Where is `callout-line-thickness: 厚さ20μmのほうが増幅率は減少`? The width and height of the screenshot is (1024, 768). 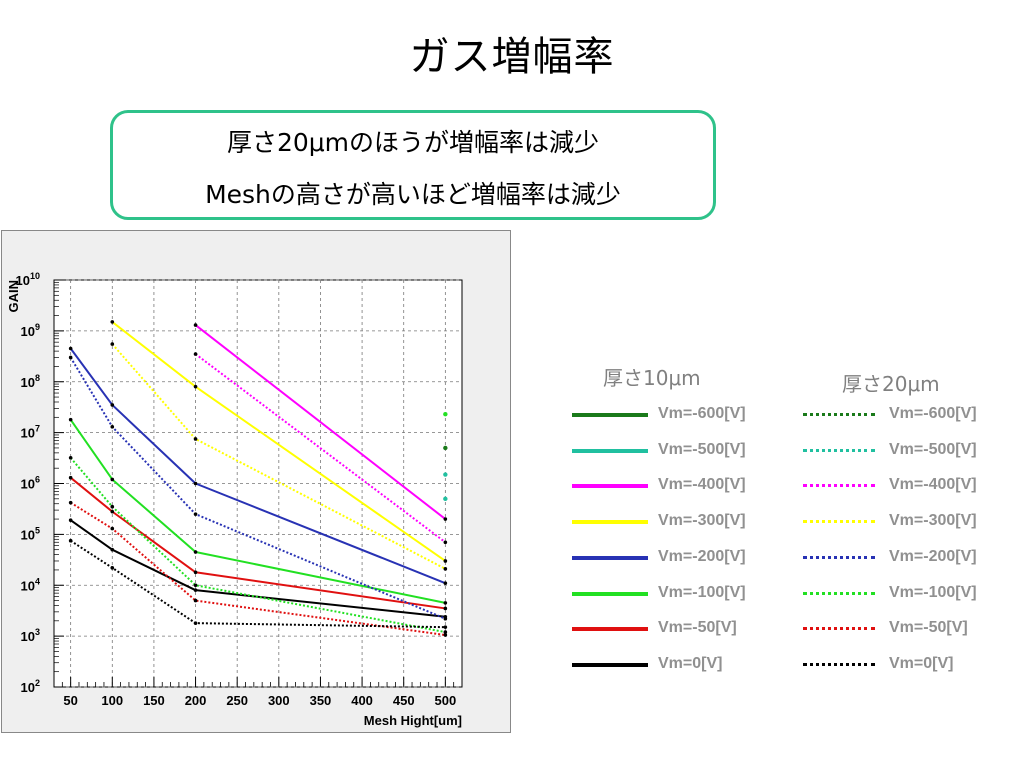
callout-line-thickness: 厚さ20μmのほうが増幅率は減少 is located at coordinates (413, 142).